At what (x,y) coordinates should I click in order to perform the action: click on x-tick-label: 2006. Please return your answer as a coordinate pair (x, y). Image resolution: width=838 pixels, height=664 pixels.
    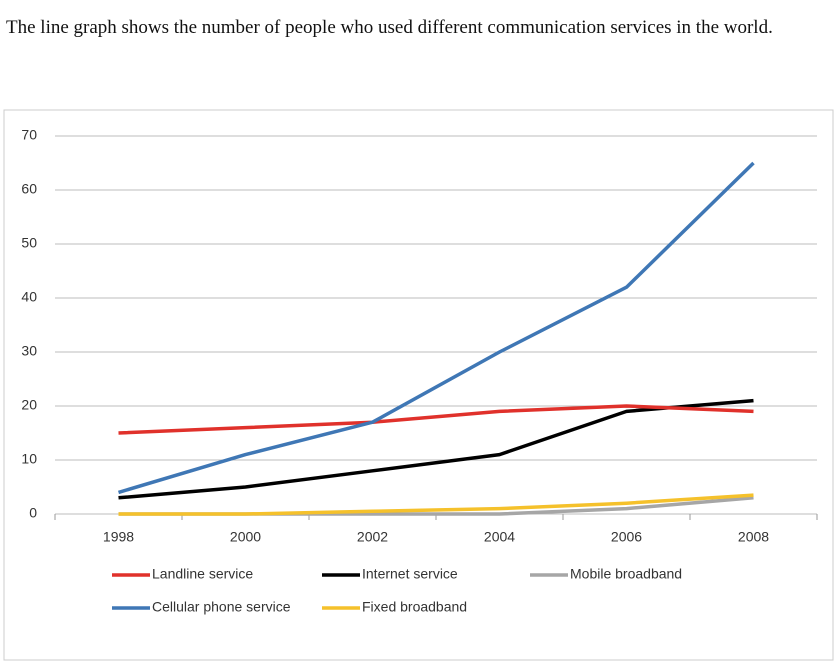
    Looking at the image, I should click on (626, 537).